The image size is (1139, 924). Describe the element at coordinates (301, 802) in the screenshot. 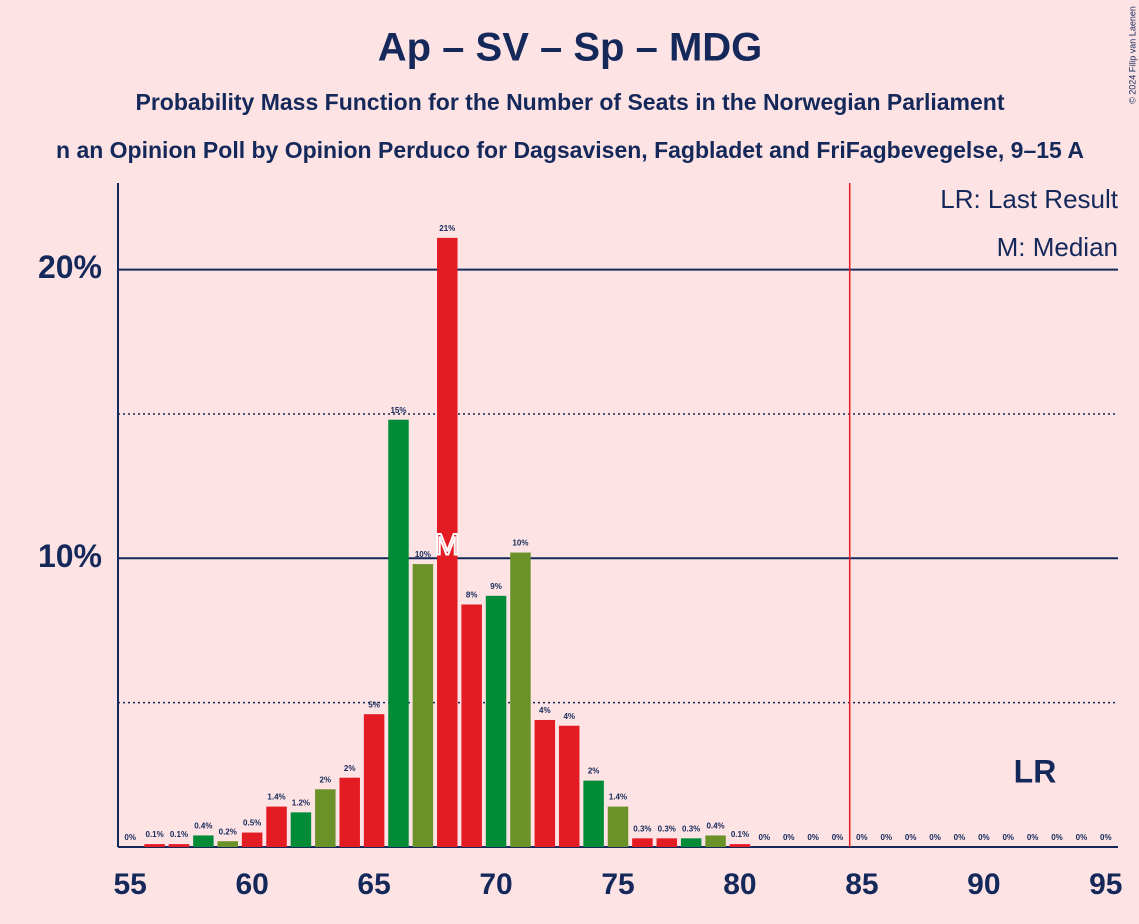

I see `value-label: 1.2%` at that location.